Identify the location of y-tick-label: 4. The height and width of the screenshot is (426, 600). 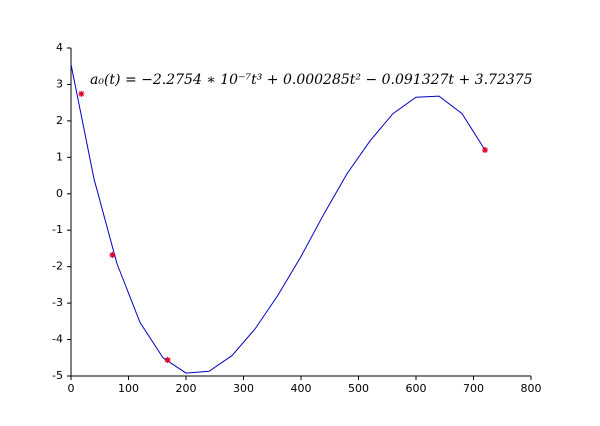
(59, 47).